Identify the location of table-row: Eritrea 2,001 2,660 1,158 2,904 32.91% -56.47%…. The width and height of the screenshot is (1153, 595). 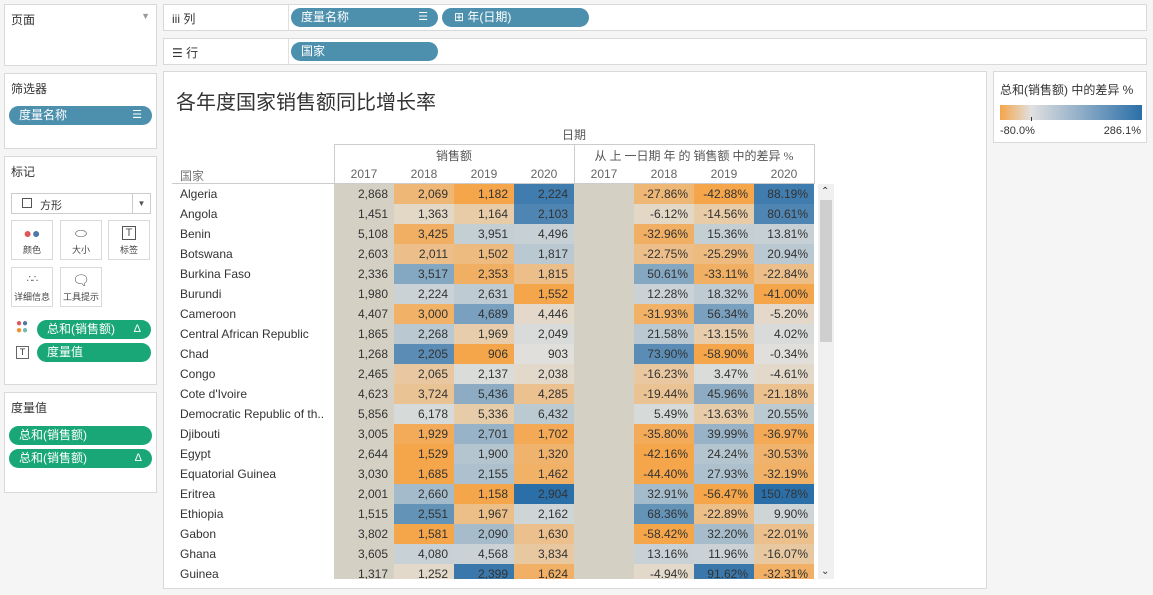
(493, 494).